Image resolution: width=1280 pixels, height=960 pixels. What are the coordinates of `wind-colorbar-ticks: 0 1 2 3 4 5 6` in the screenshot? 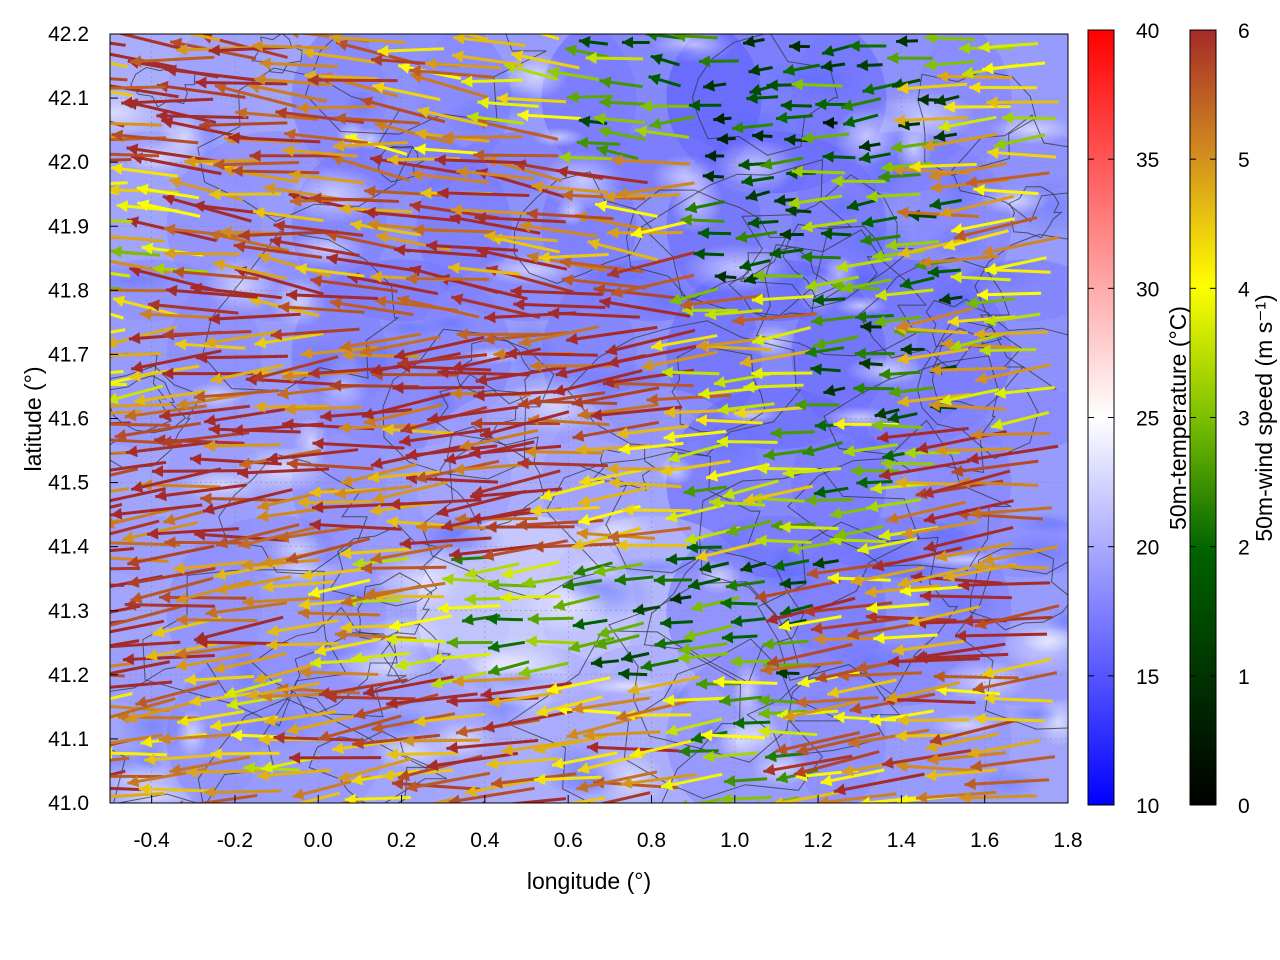 It's located at (1220, 419).